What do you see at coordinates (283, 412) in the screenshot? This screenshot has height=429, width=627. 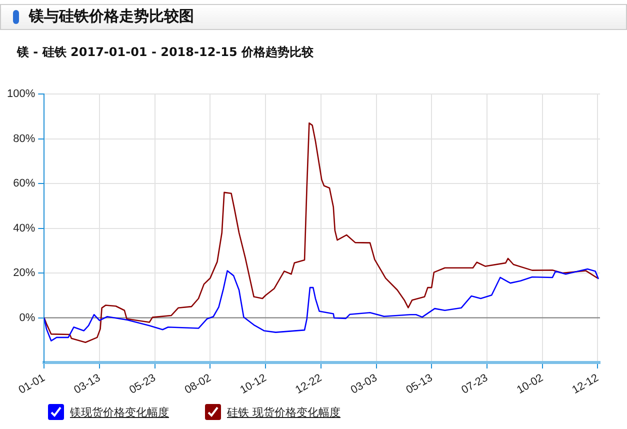 I see `legend-label: 硅铁 现货价格变化幅度` at bounding box center [283, 412].